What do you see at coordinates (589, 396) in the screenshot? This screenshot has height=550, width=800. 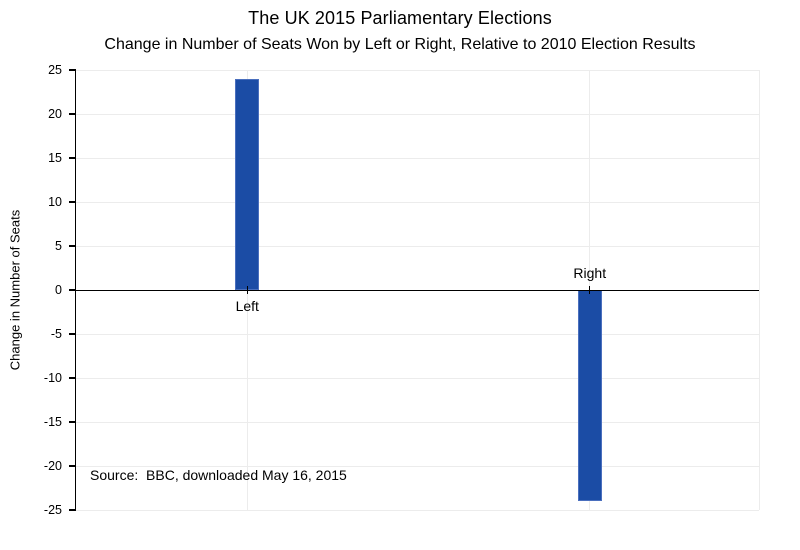 I see `bar-right` at bounding box center [589, 396].